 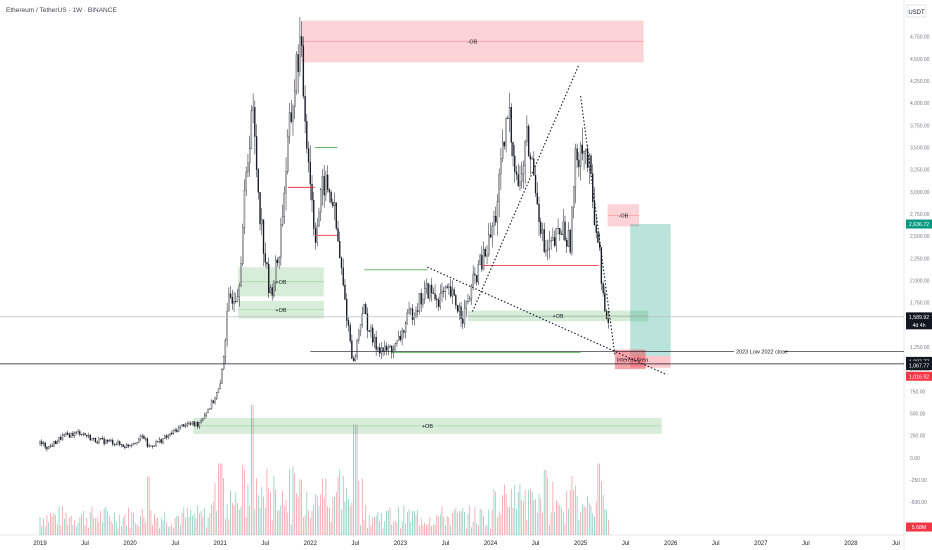 I want to click on price-label: 2,636.72, so click(x=919, y=225).